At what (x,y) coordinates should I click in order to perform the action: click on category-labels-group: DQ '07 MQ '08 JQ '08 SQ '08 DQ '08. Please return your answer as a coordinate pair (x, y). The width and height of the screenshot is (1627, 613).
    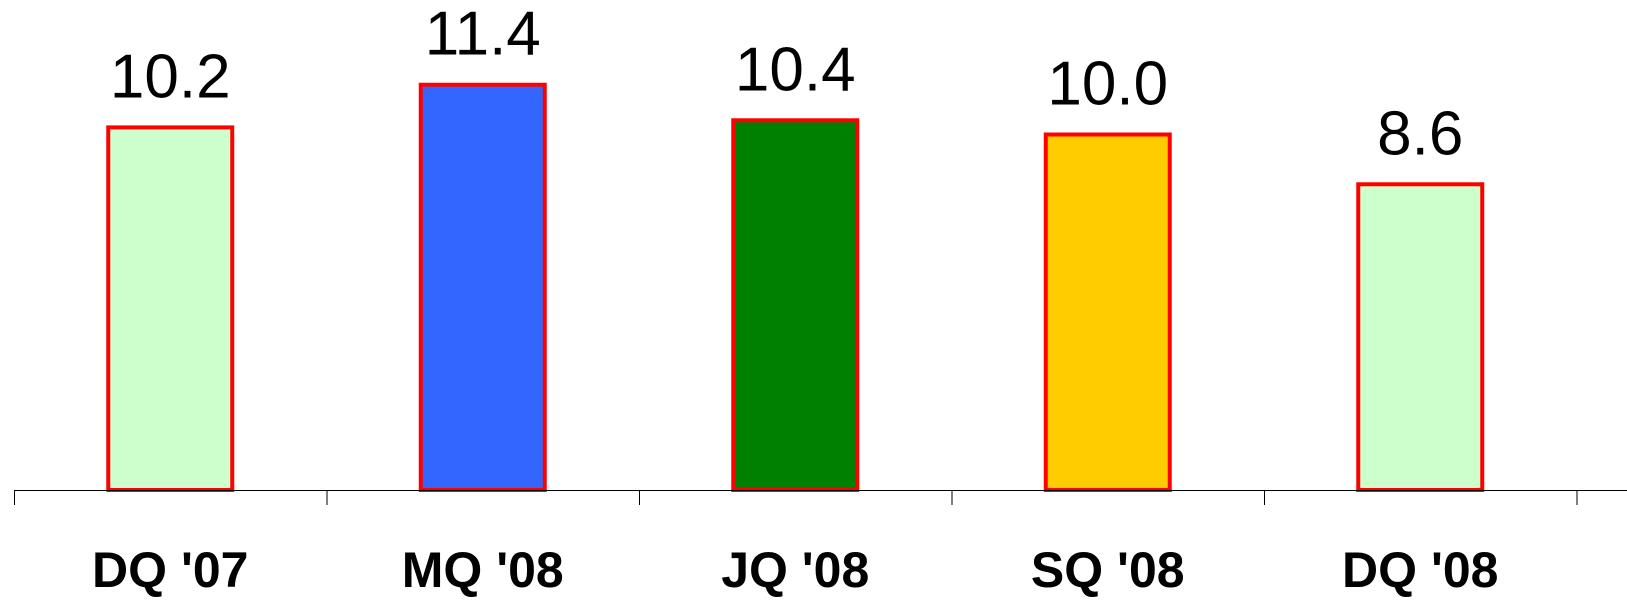
    Looking at the image, I should click on (795, 570).